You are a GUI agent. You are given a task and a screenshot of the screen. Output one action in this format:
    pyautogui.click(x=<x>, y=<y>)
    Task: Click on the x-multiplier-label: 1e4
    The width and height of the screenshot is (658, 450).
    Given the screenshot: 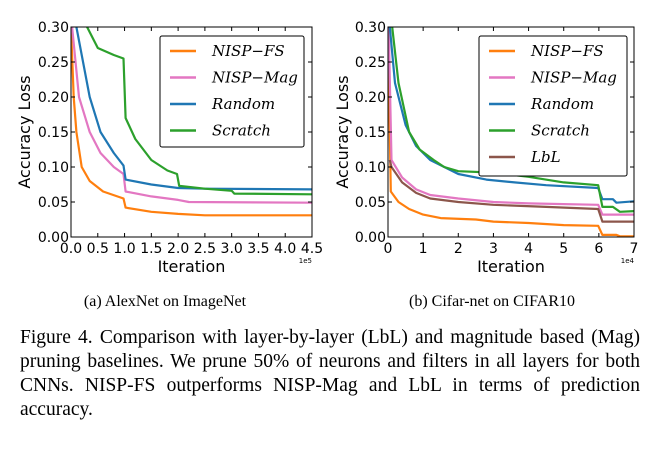 What is the action you would take?
    pyautogui.click(x=628, y=261)
    